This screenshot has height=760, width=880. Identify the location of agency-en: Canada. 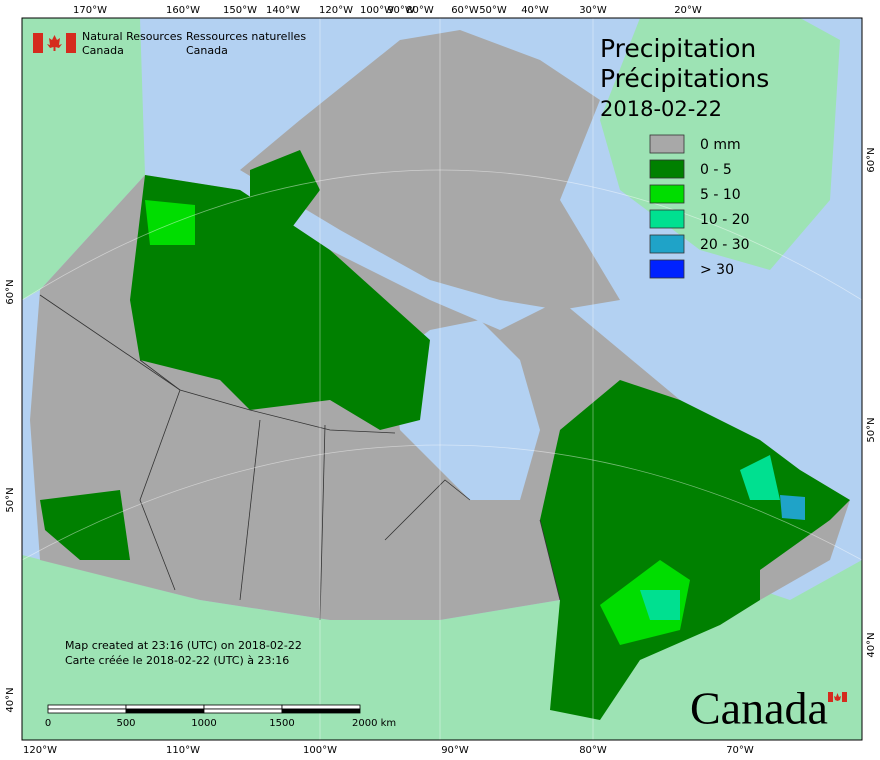
(103, 50).